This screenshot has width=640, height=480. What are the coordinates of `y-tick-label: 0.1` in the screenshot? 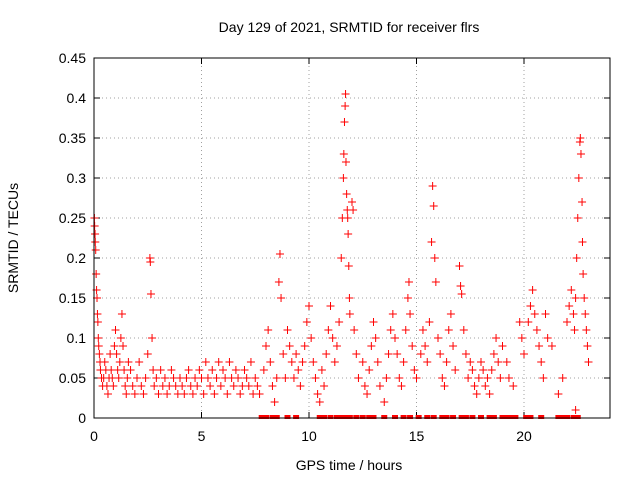 It's located at (77, 338).